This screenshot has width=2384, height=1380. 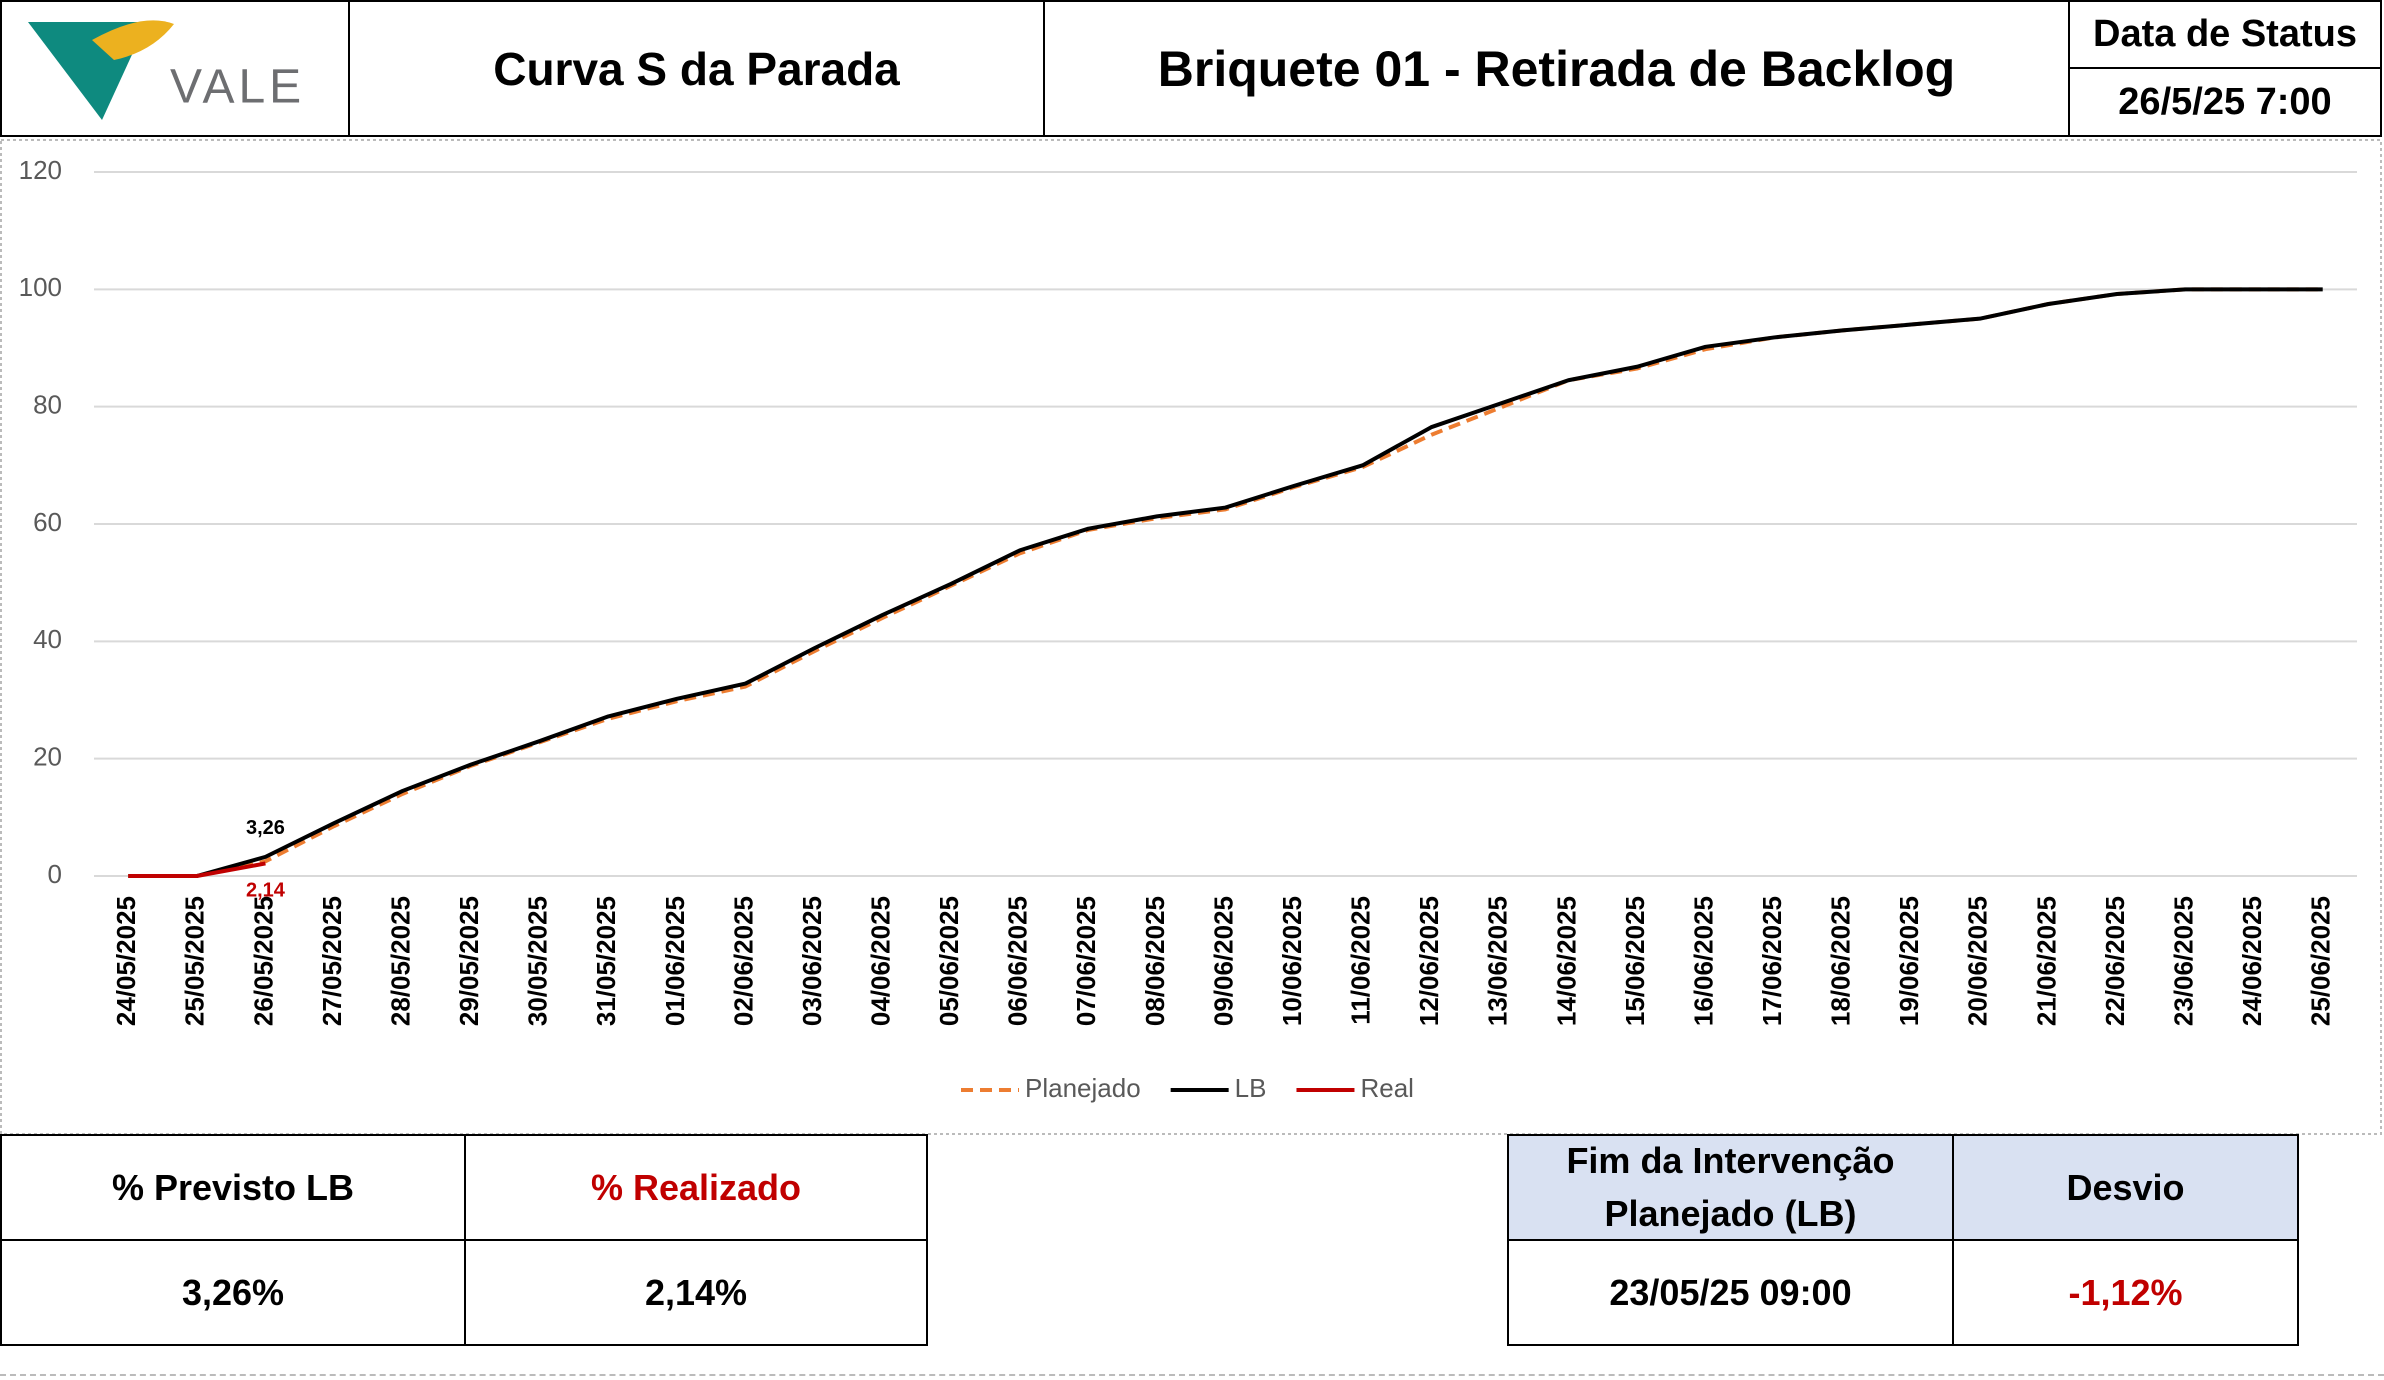 What do you see at coordinates (1498, 961) in the screenshot?
I see `x-tick-label: 13/06/2025` at bounding box center [1498, 961].